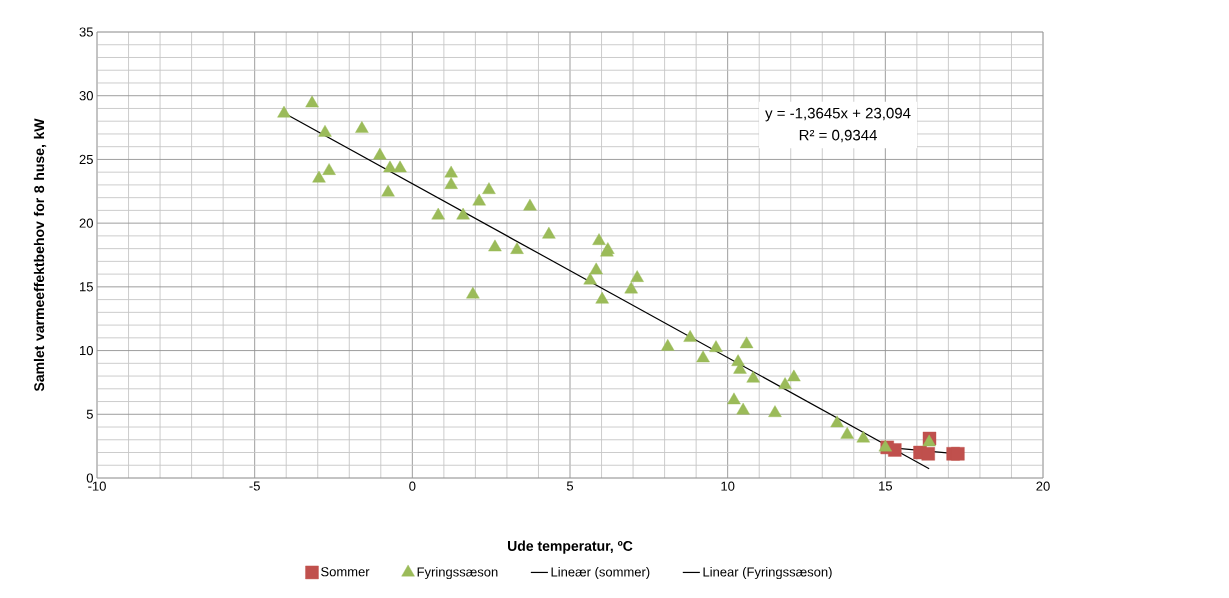 The height and width of the screenshot is (598, 1229). I want to click on x-tick-label: -10, so click(97, 486).